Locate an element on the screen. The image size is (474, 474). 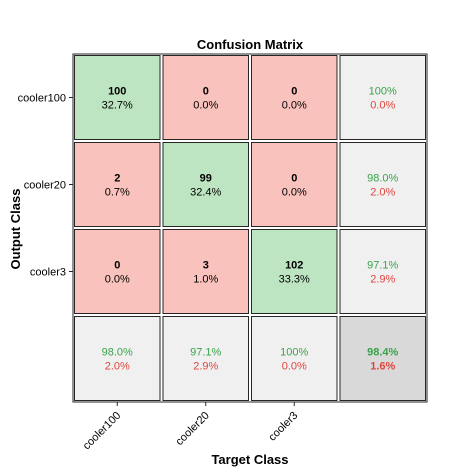
cell-count-0-2: 0 is located at coordinates (294, 92).